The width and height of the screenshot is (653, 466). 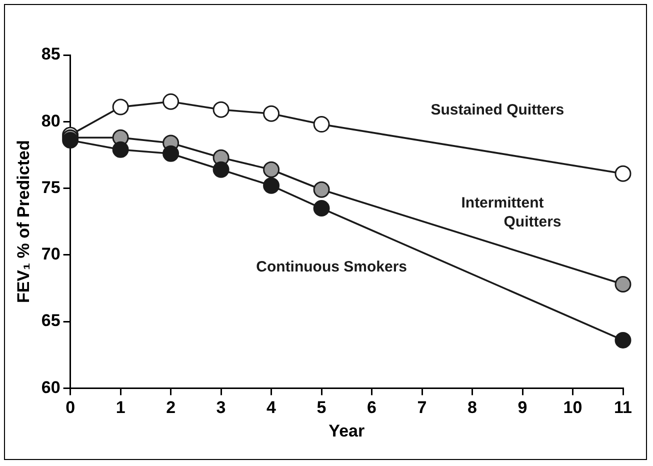 What do you see at coordinates (321, 408) in the screenshot?
I see `x-tick-label: 5` at bounding box center [321, 408].